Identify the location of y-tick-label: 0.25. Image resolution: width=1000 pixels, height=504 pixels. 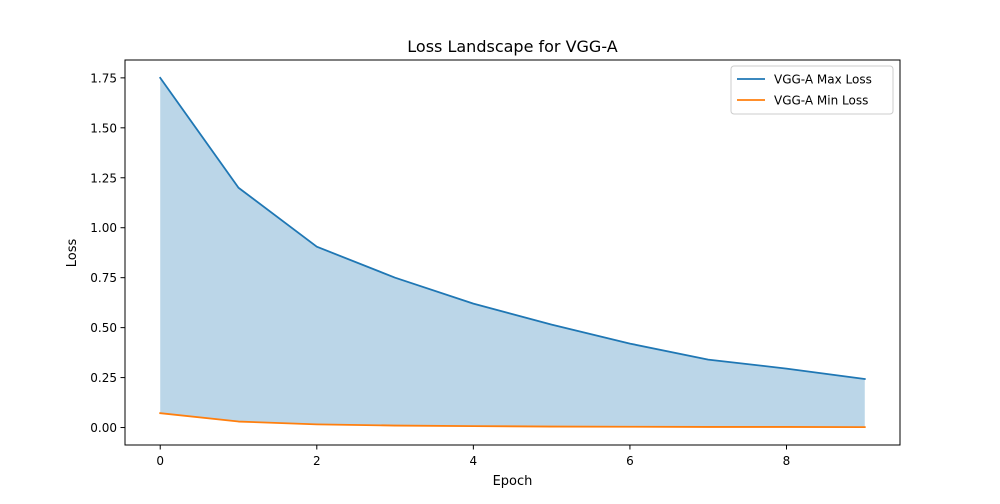
(103, 378).